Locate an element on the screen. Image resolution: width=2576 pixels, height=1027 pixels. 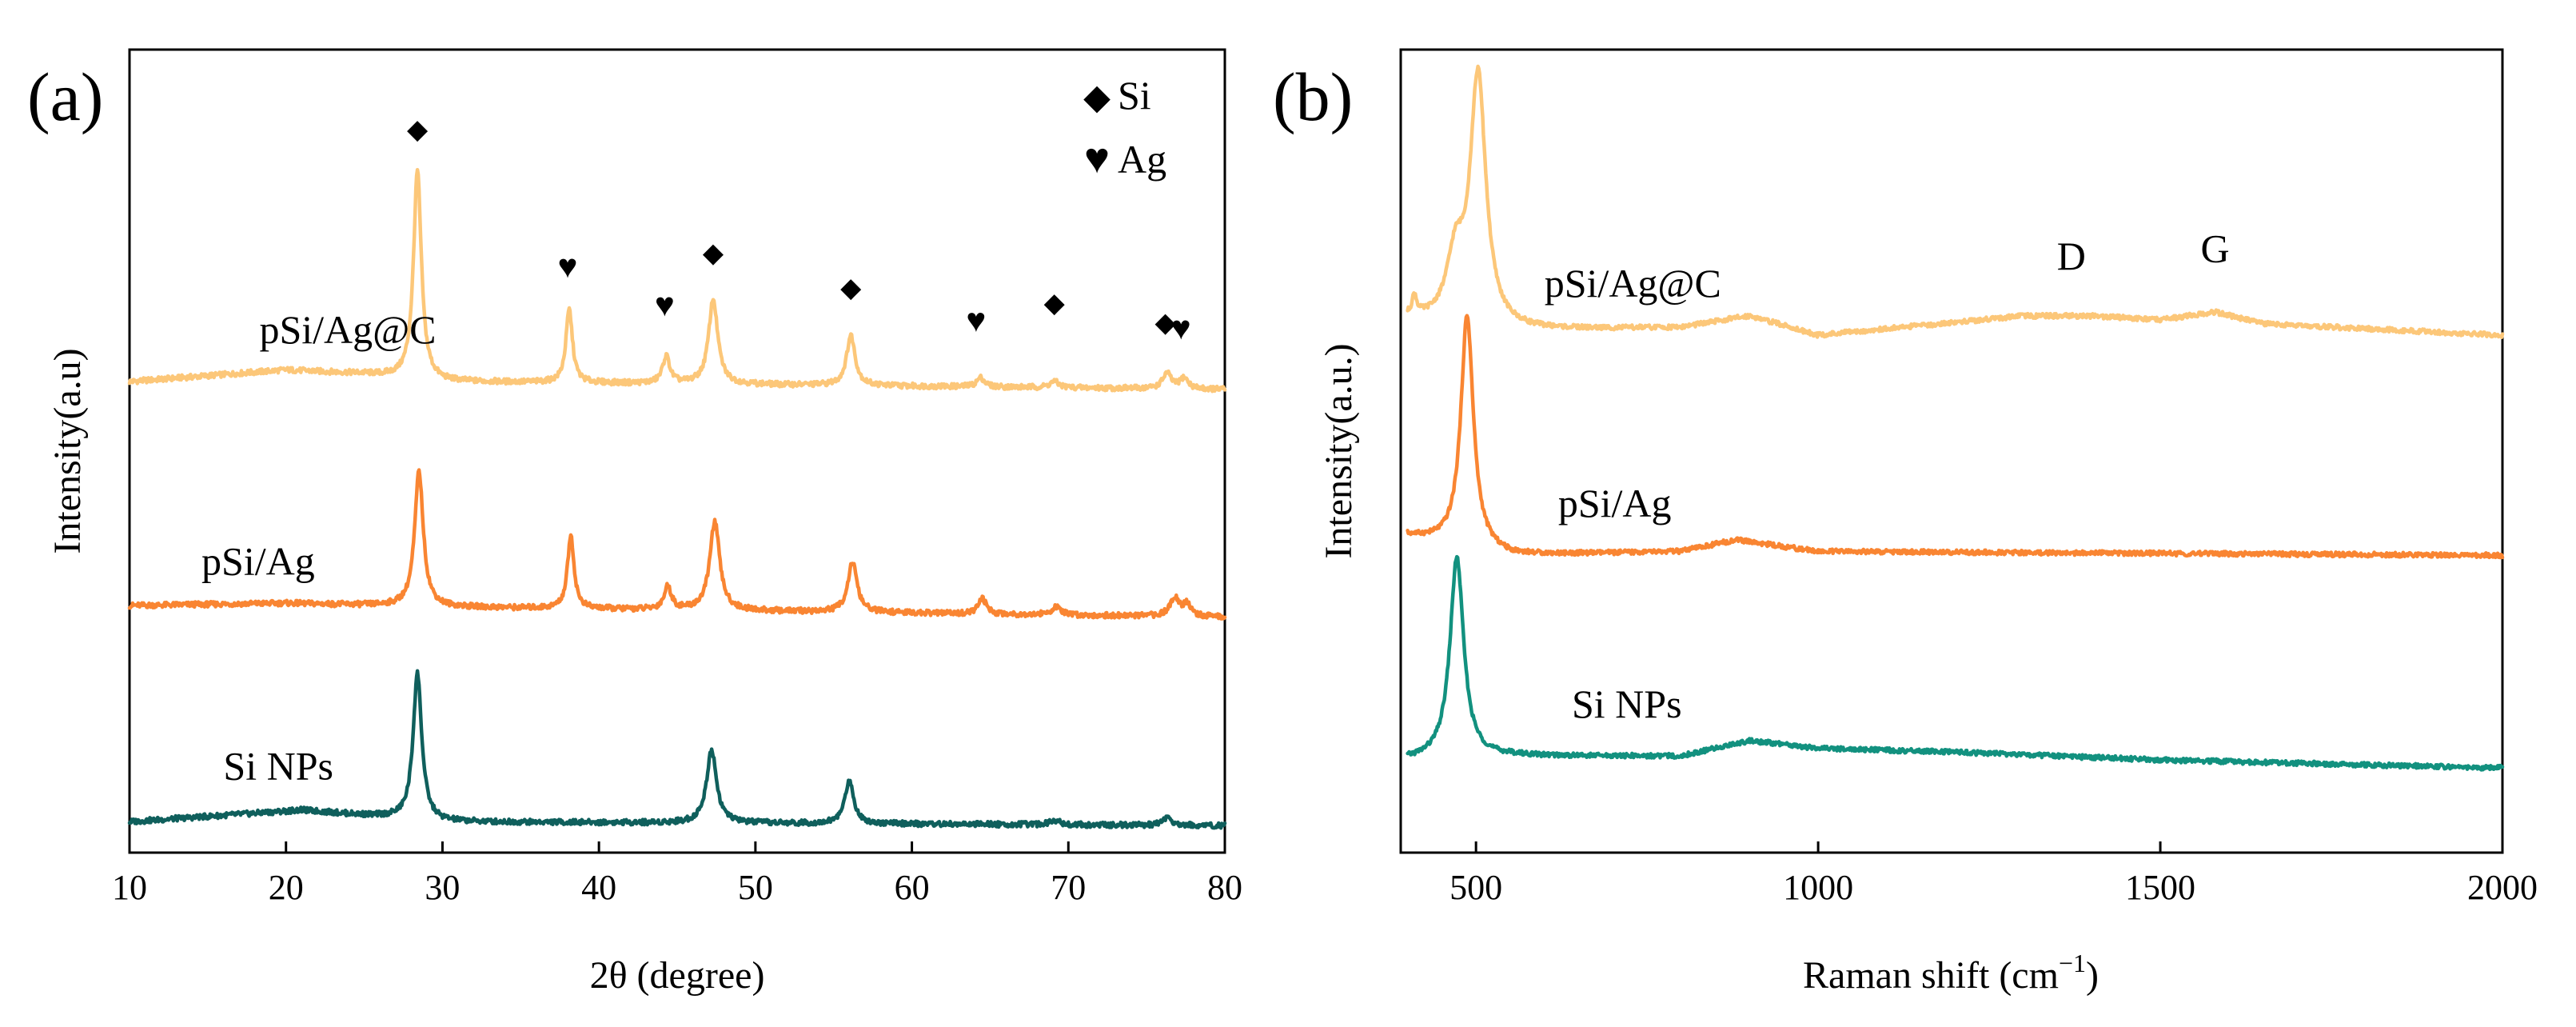
legend-ag-marker: ♥ is located at coordinates (1097, 158).